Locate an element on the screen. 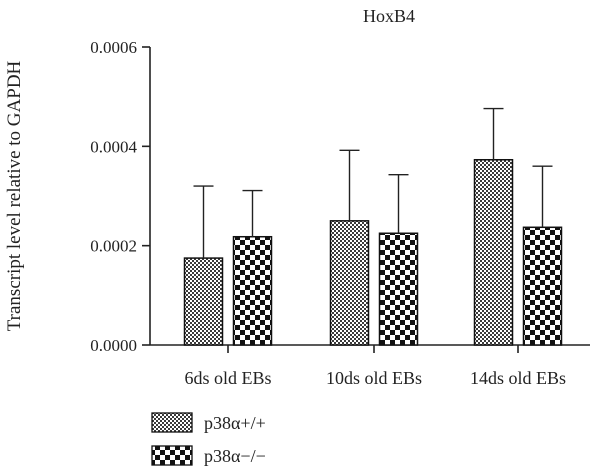  x-tick-label: 14ds old EBs is located at coordinates (518, 378).